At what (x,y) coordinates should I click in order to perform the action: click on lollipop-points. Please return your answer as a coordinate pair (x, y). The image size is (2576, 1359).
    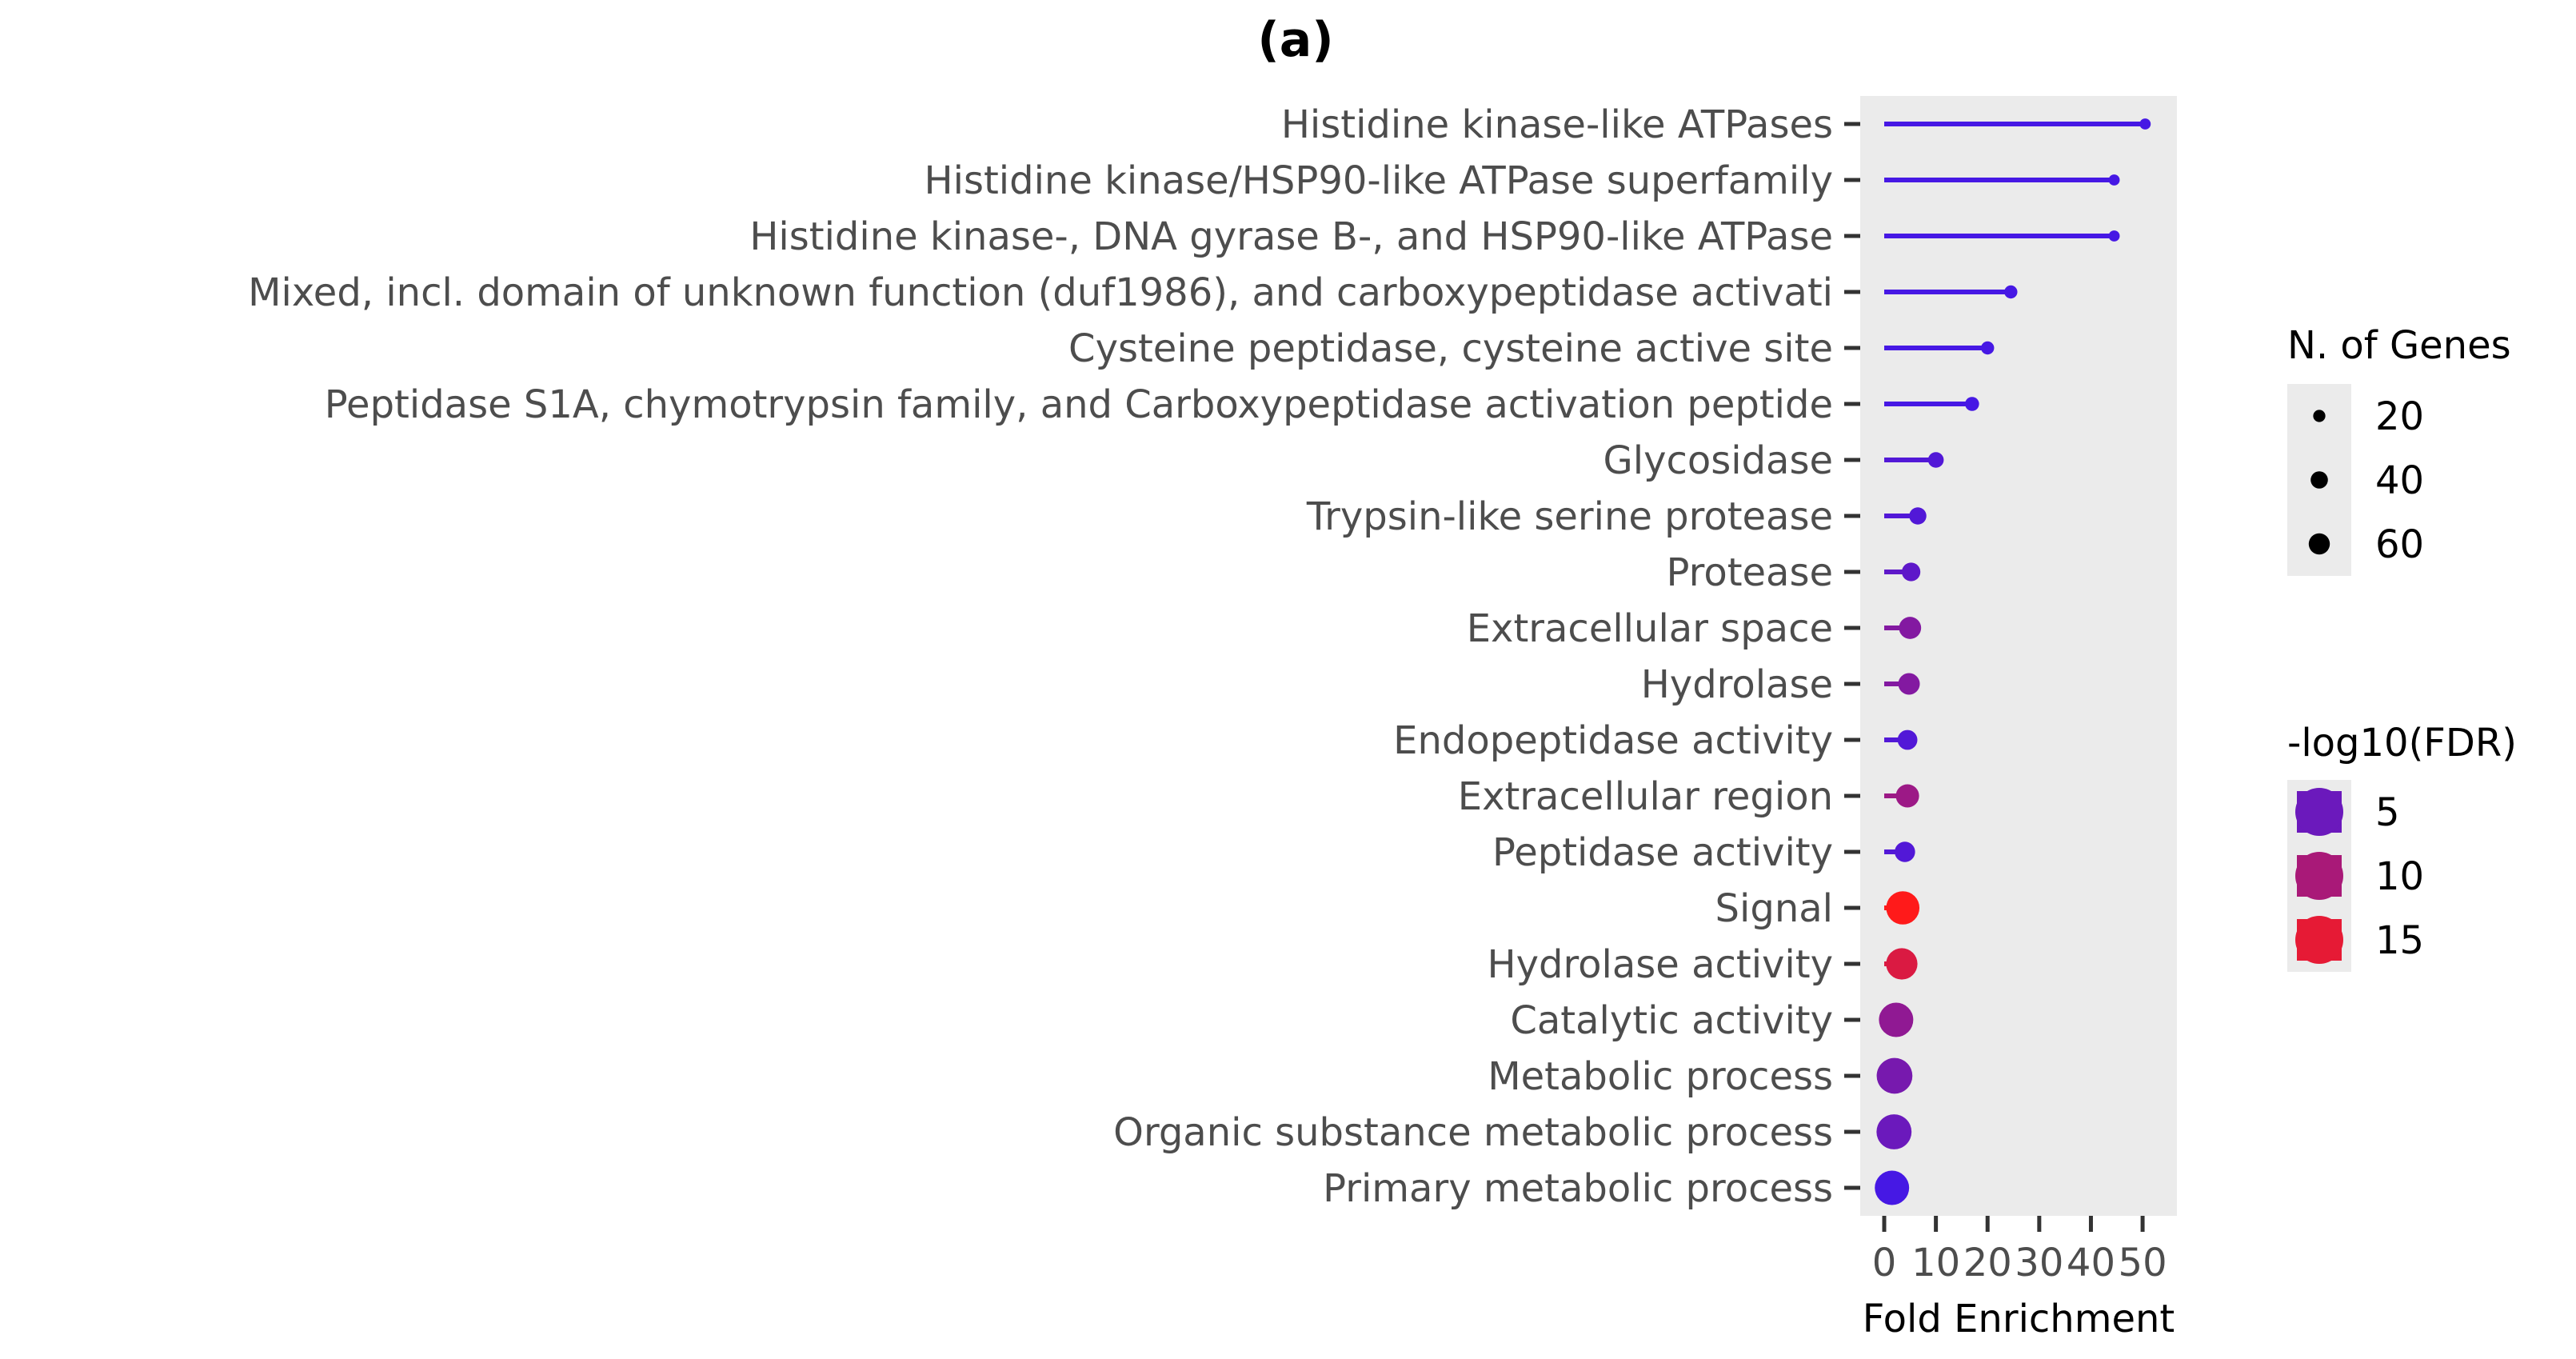
    Looking at the image, I should click on (2013, 661).